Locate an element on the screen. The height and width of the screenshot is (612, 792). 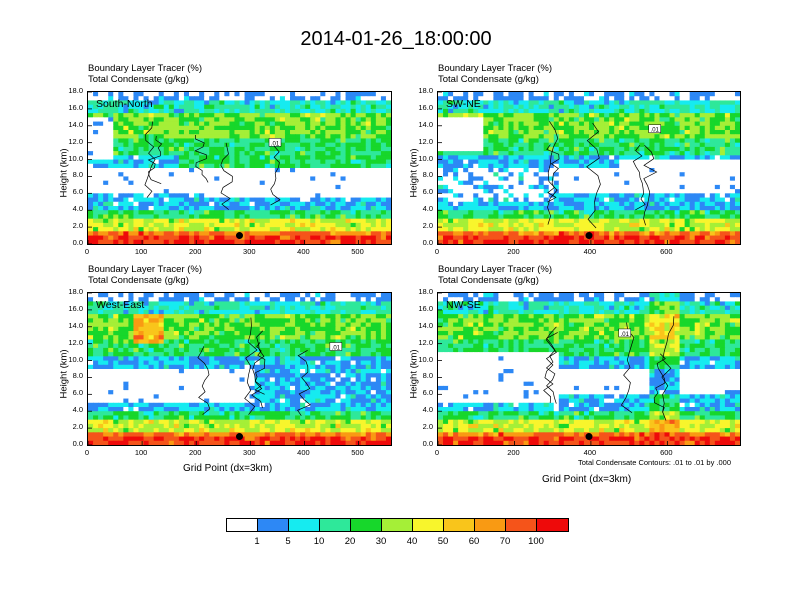
panel1-plot: .01 South-North is located at coordinates (239, 168).